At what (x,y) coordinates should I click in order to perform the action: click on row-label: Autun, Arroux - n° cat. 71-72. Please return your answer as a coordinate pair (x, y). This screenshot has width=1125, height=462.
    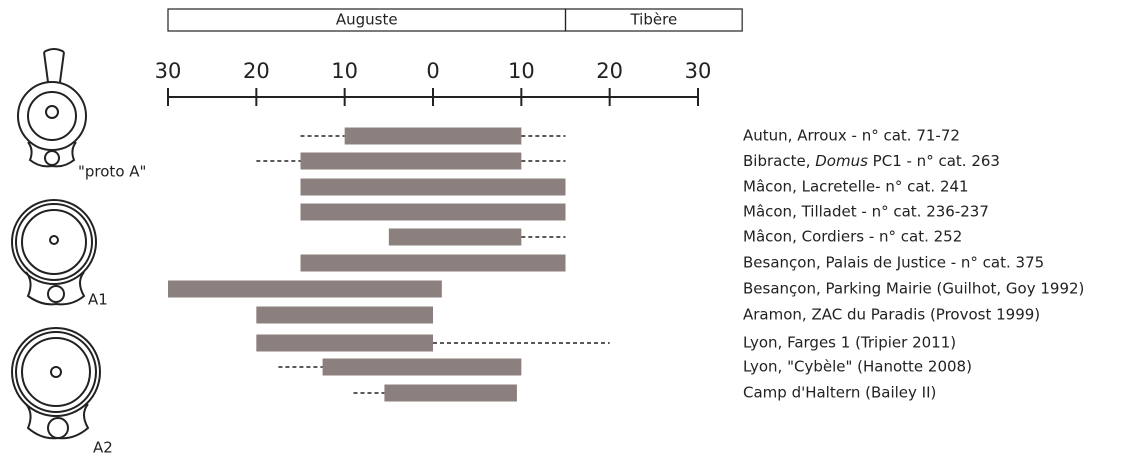
    Looking at the image, I should click on (851, 136).